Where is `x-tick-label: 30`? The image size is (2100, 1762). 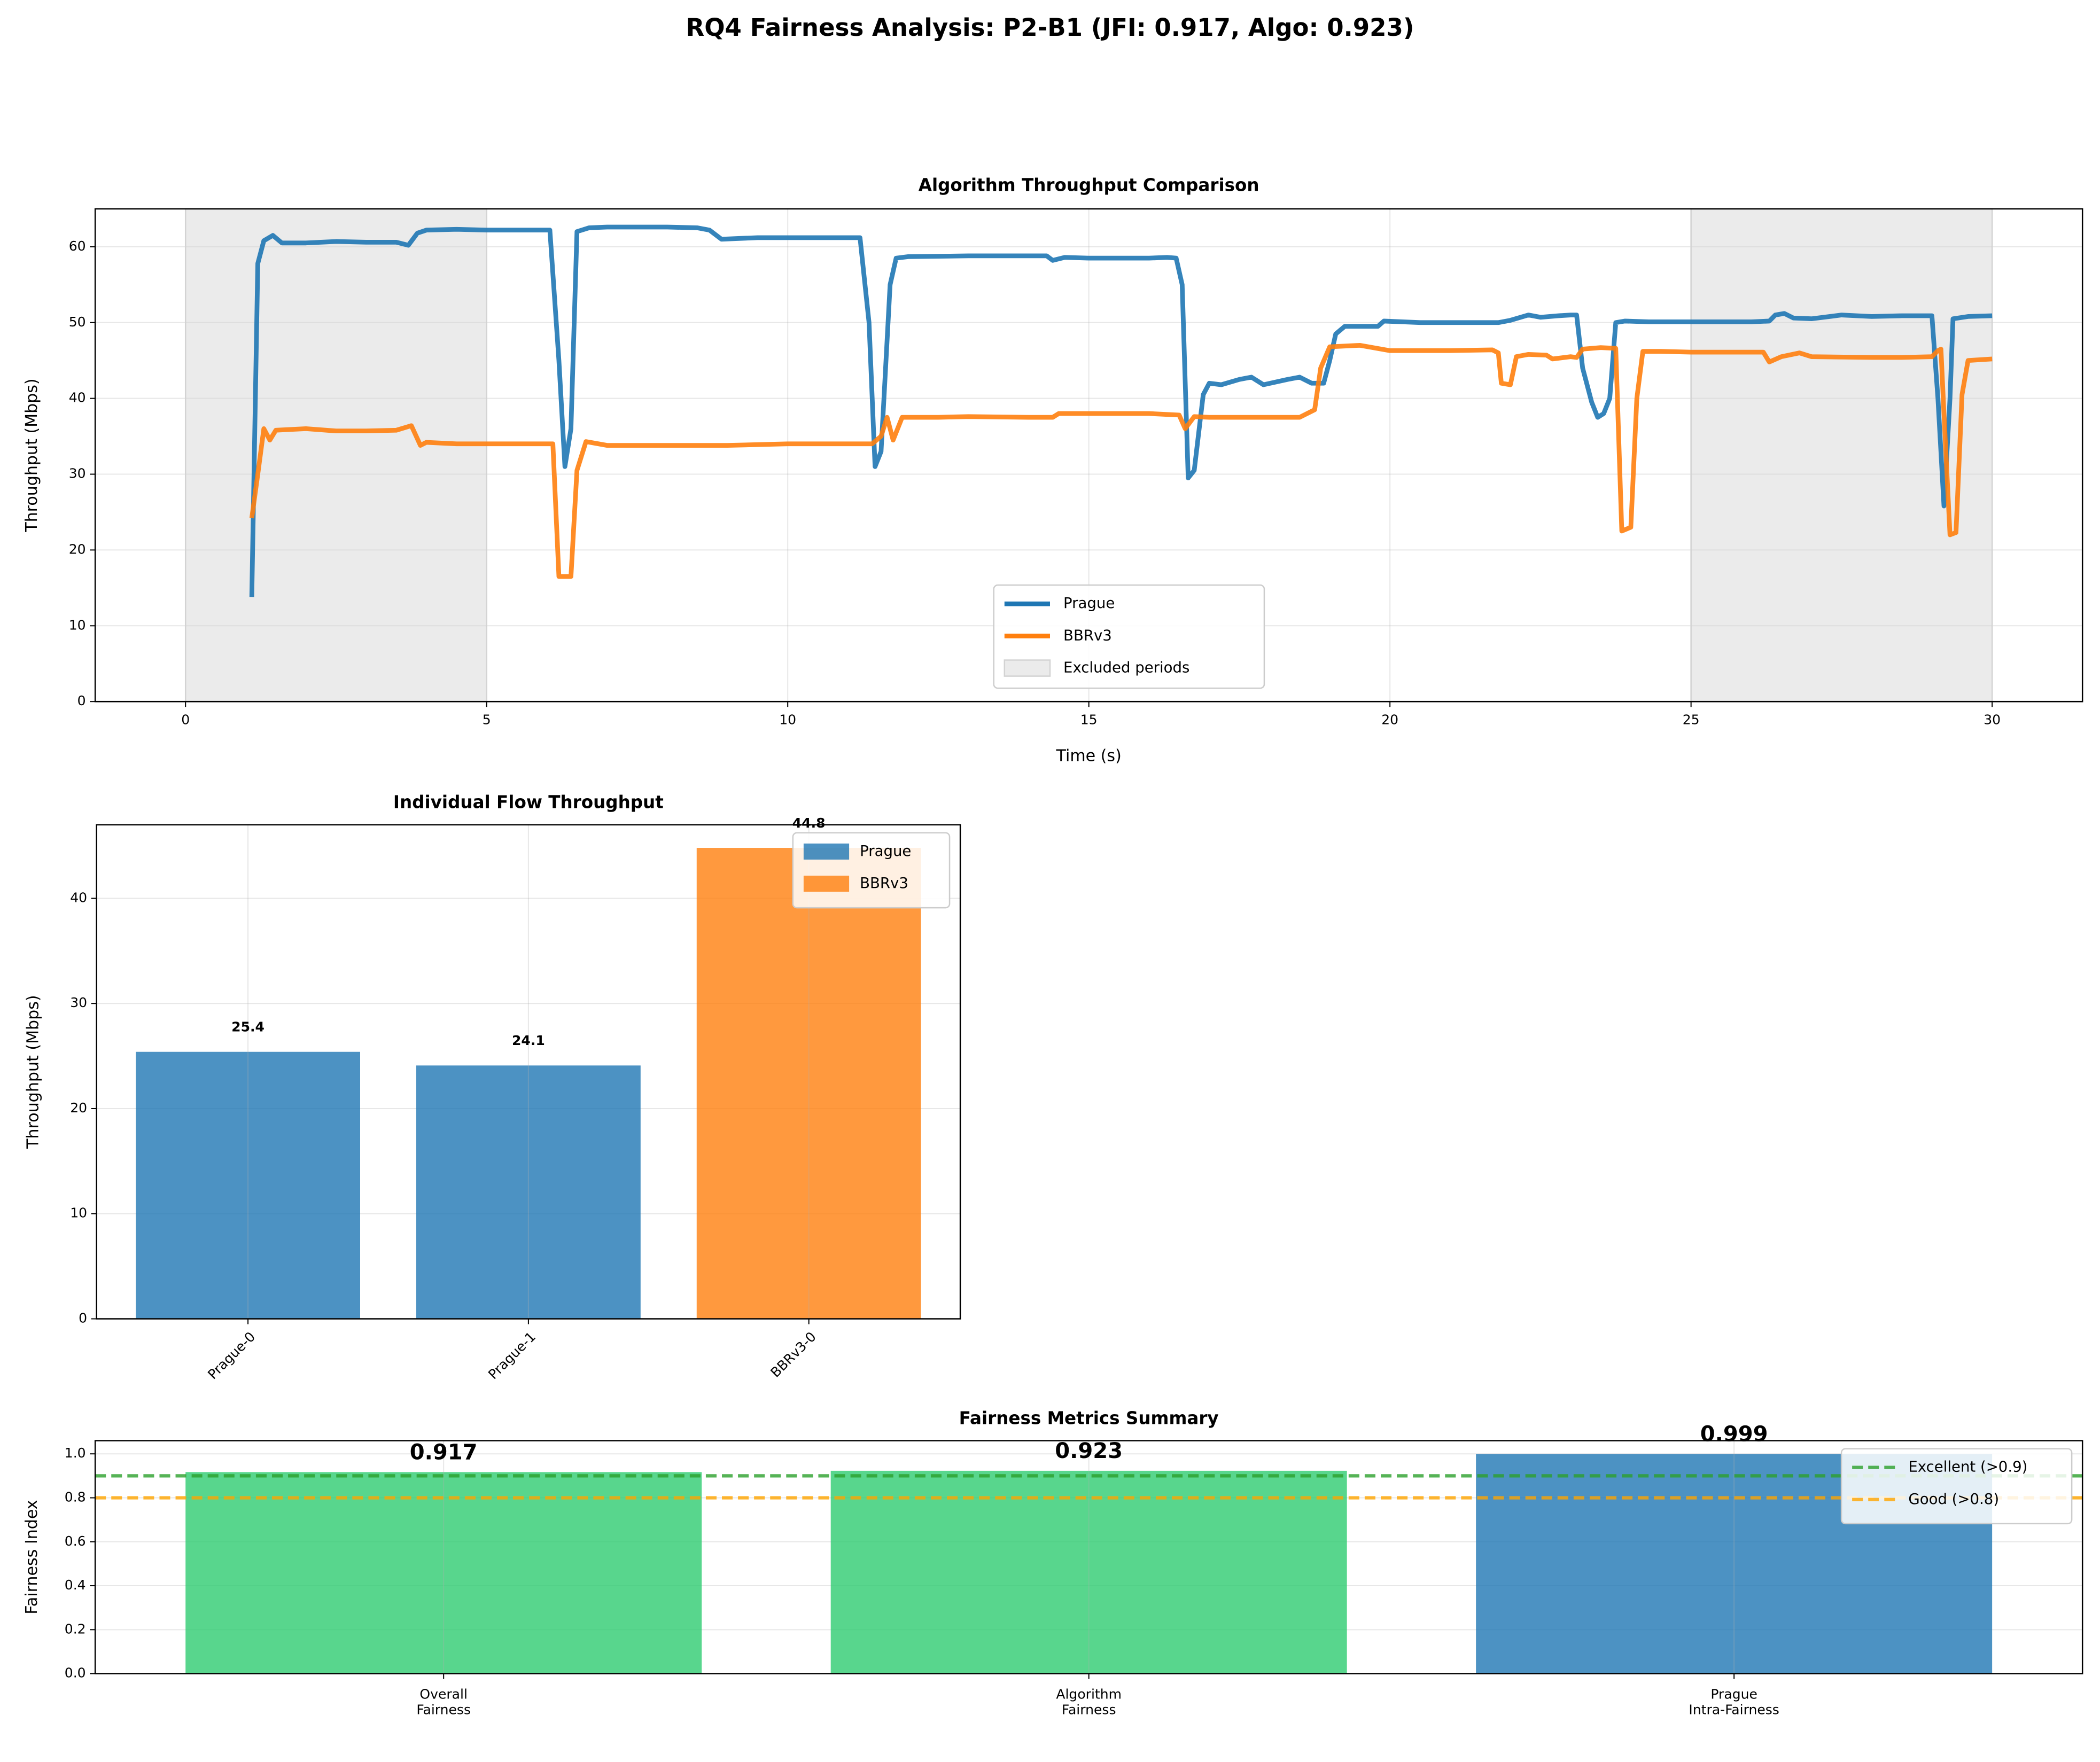
x-tick-label: 30 is located at coordinates (1992, 719).